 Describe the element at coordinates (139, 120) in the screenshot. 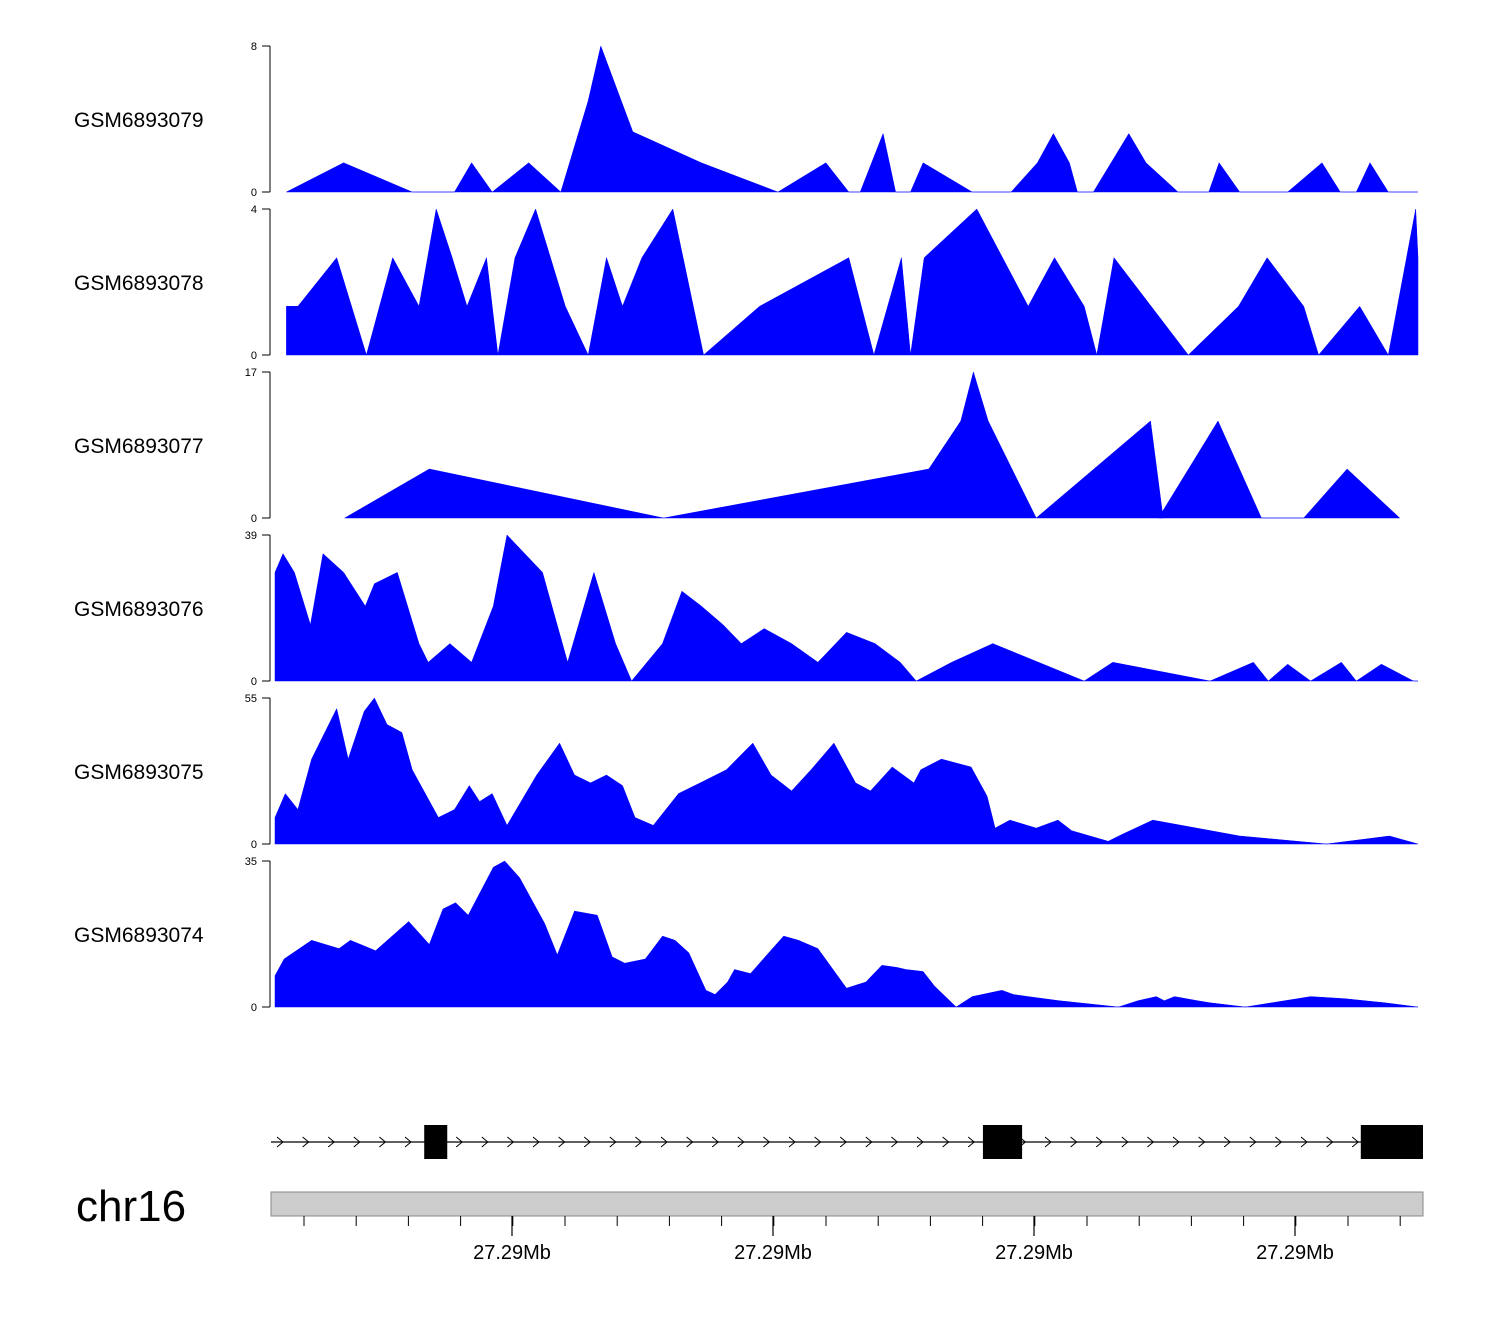

I see `track-label: GSM6893079` at that location.